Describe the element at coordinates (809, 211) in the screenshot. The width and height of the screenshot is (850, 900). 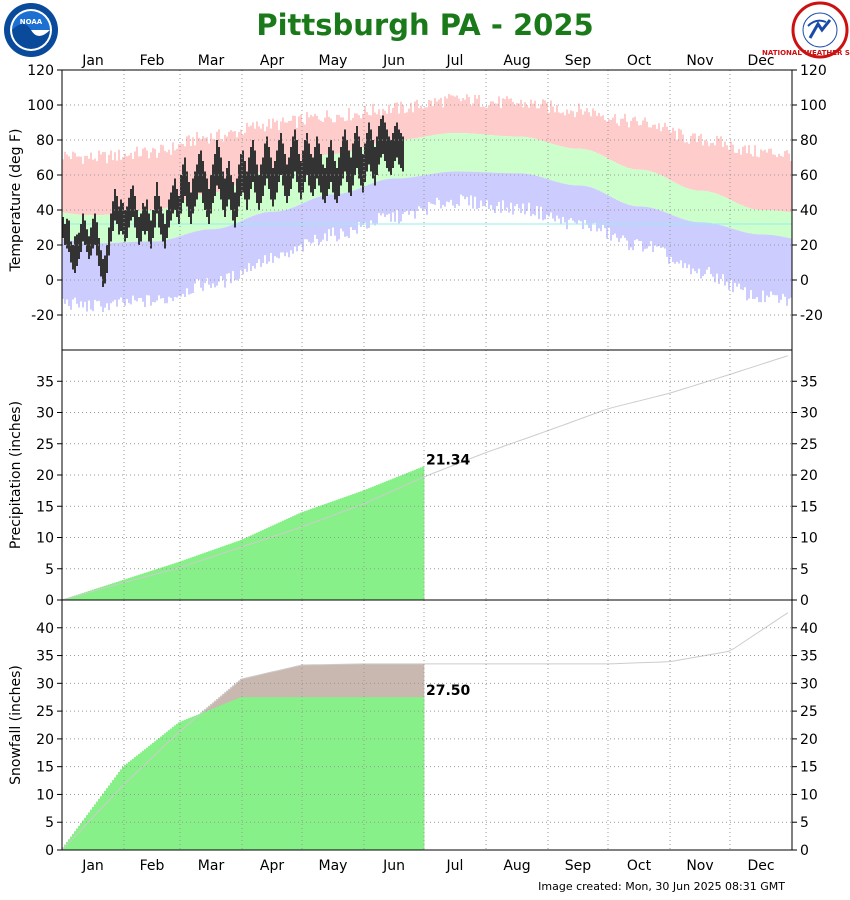
I see `temperature-tick-label-right: 40` at that location.